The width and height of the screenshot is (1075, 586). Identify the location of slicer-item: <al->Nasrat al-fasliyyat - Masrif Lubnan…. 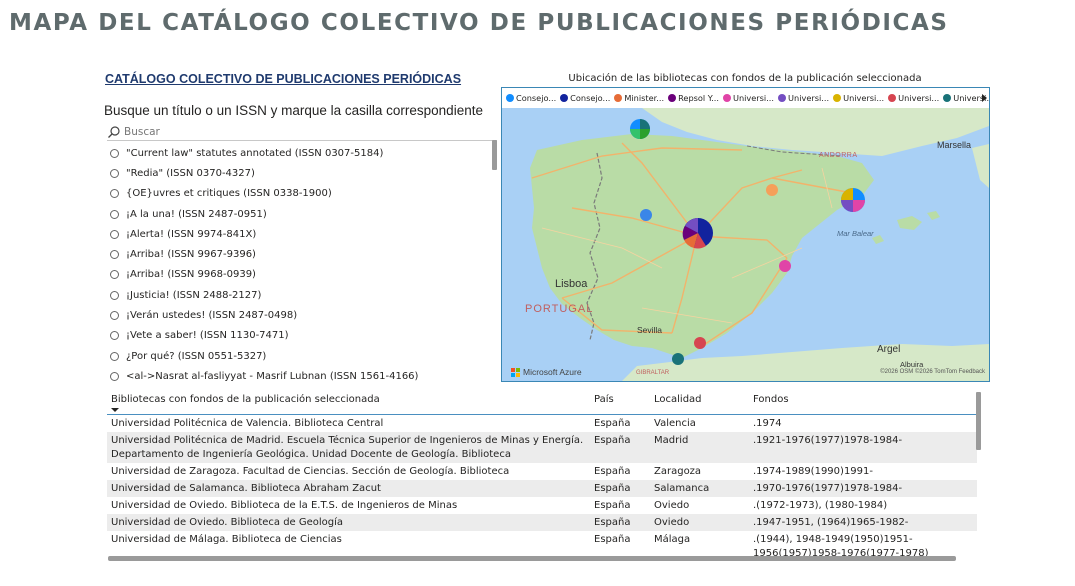
(302, 374).